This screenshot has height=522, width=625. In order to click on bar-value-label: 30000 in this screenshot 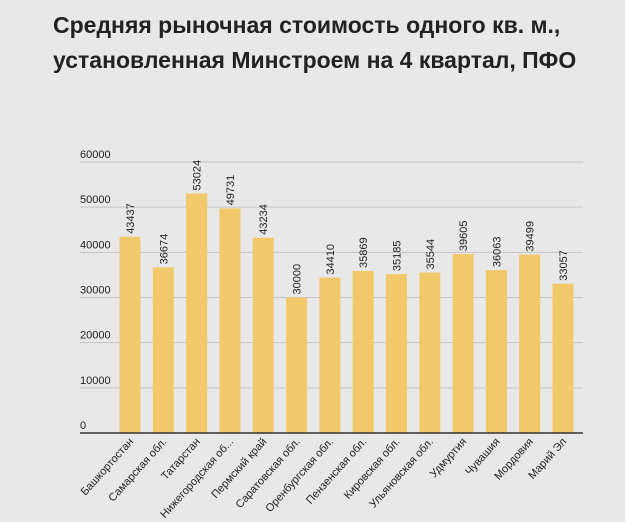, I will do `click(298, 279)`.